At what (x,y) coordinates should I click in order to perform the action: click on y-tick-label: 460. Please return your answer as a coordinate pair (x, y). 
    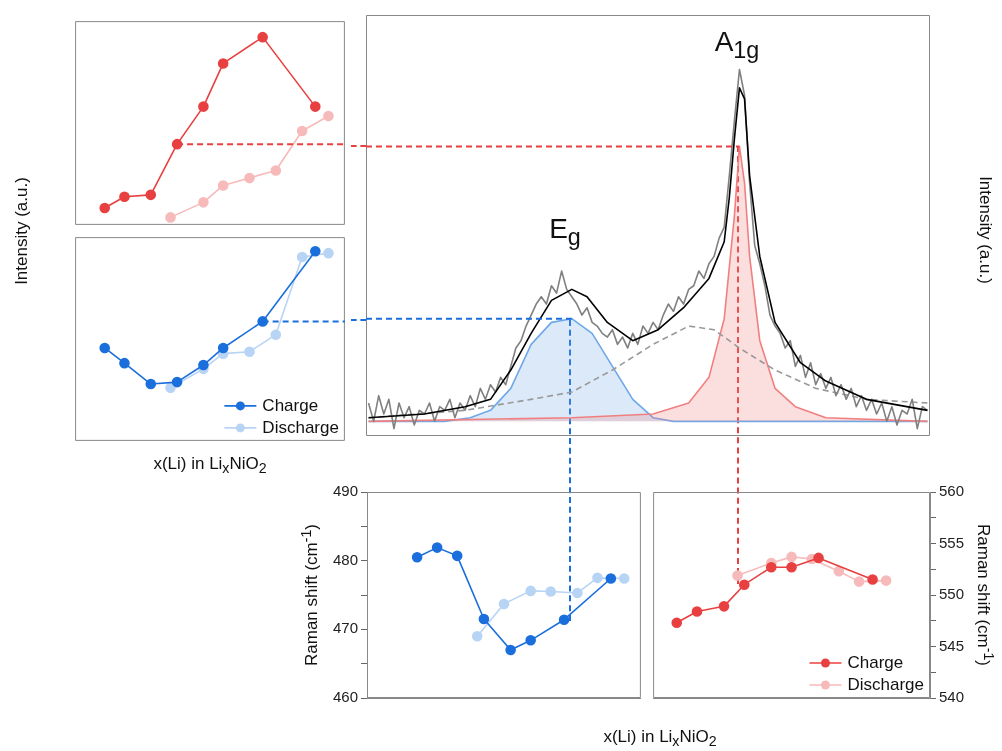
    Looking at the image, I should click on (345, 697).